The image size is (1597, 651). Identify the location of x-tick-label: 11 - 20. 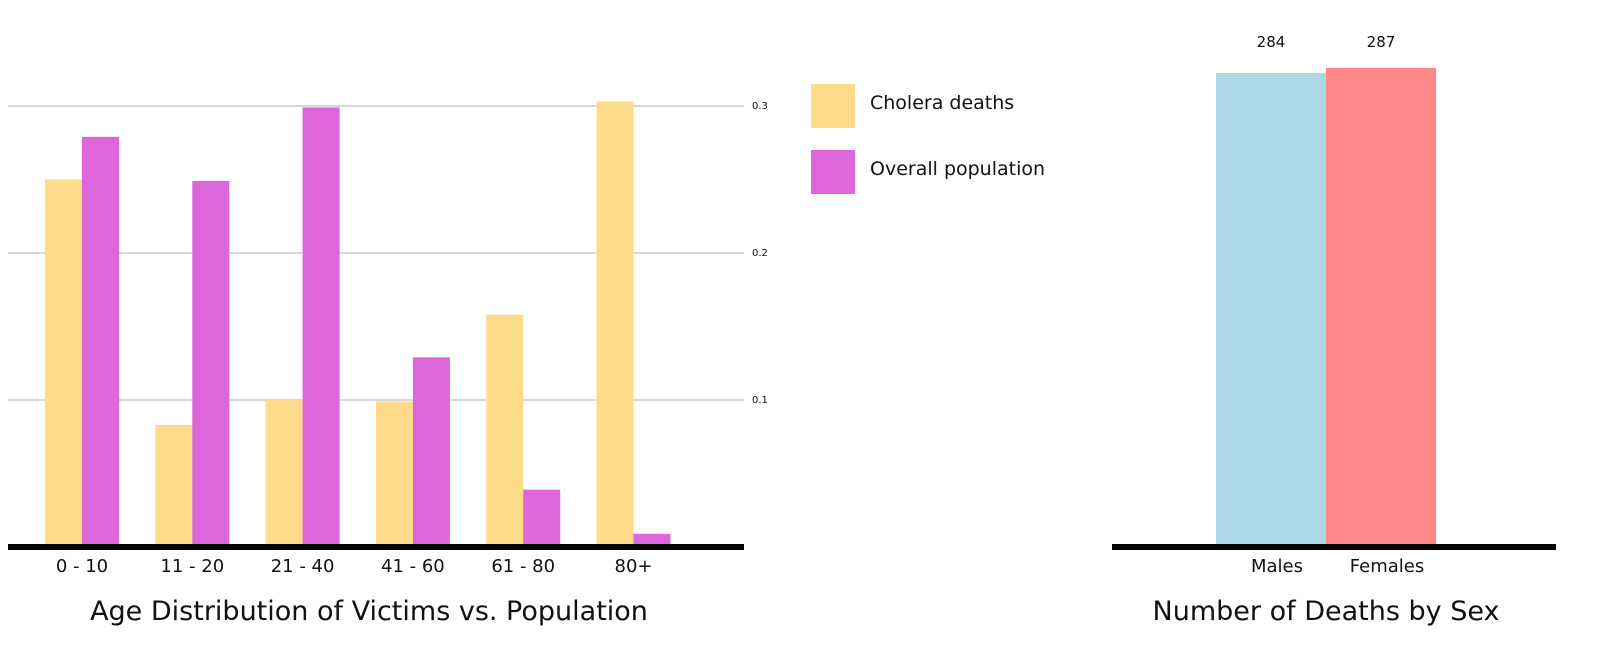
(192, 566).